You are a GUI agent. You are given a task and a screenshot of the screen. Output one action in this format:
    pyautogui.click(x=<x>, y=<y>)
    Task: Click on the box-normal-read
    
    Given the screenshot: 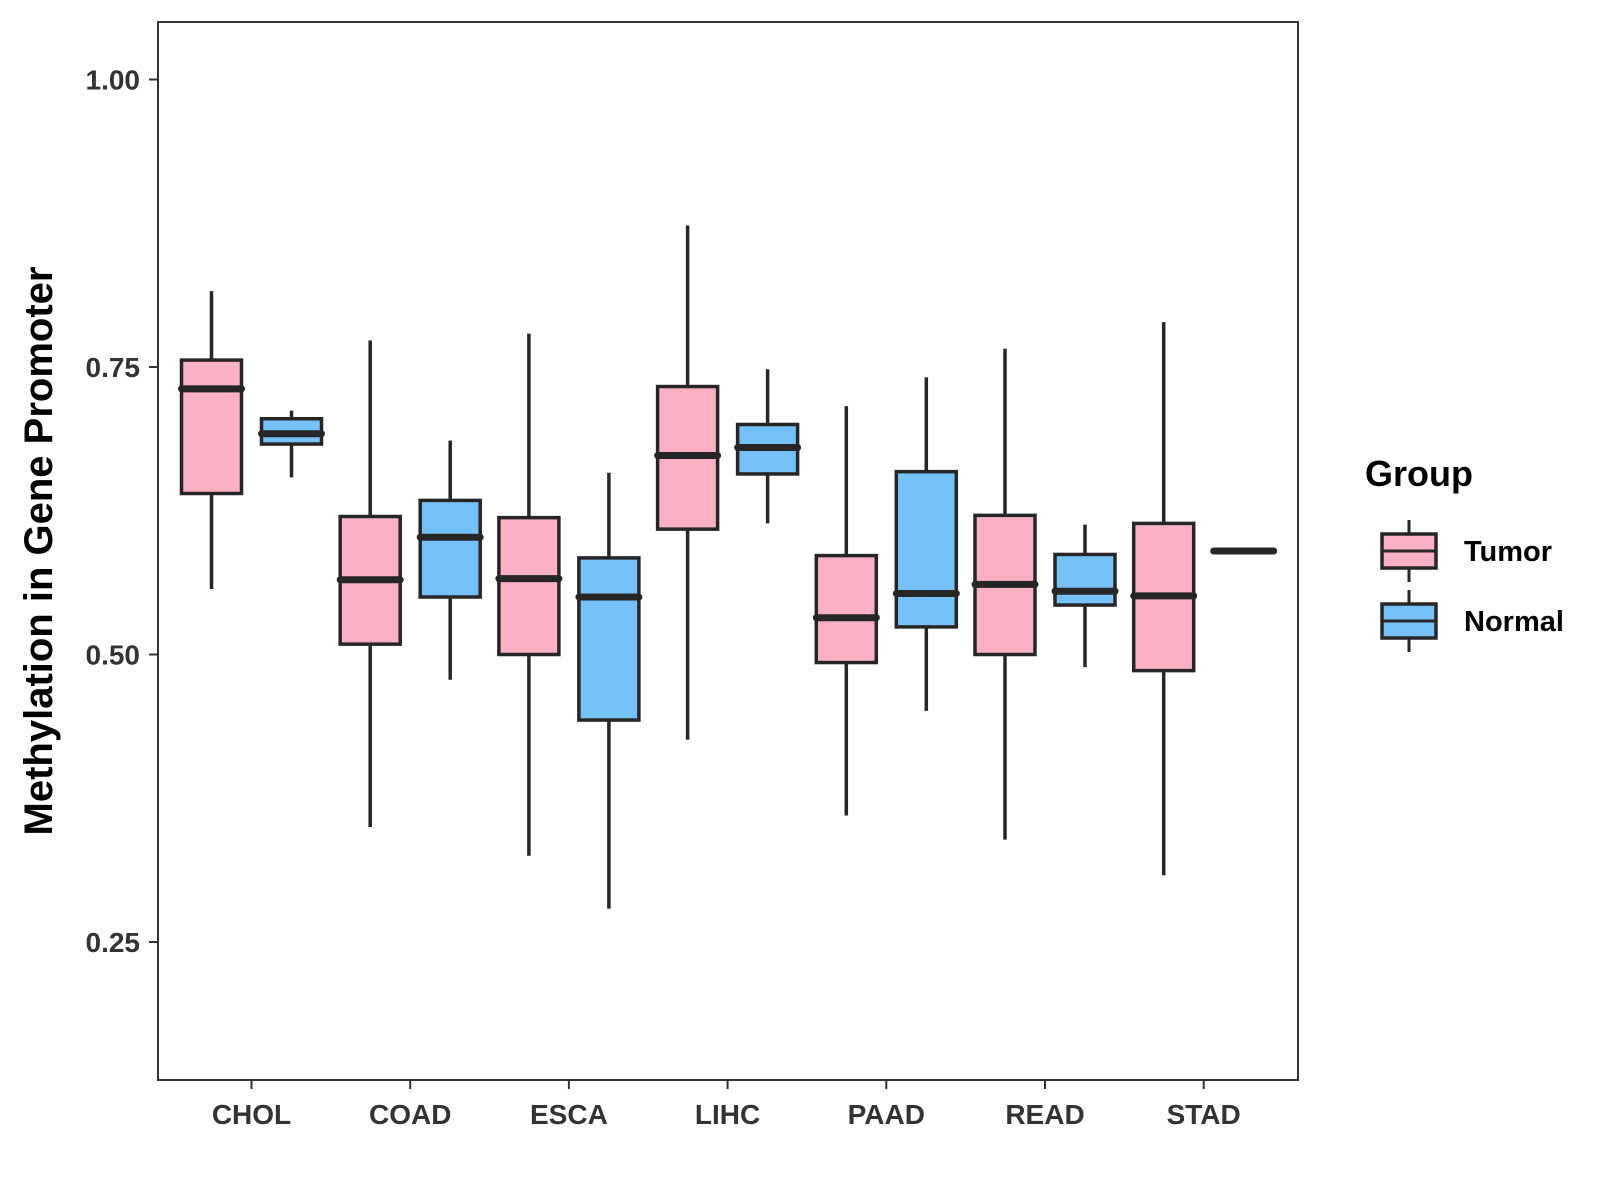 What is the action you would take?
    pyautogui.click(x=1085, y=596)
    